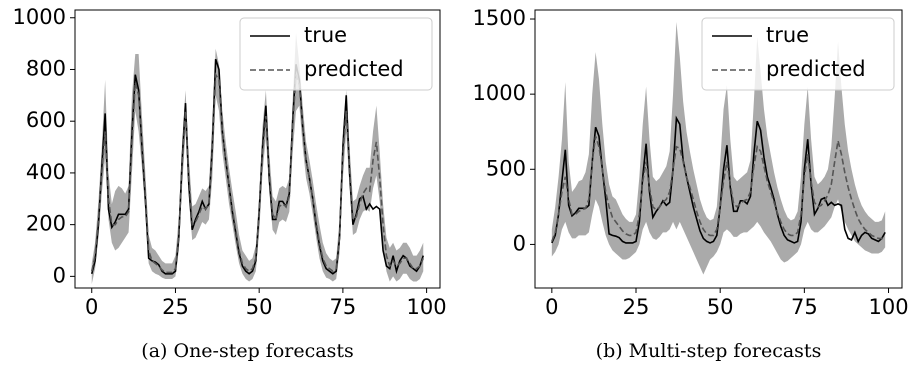  I want to click on y-tick-label: 800, so click(46, 68).